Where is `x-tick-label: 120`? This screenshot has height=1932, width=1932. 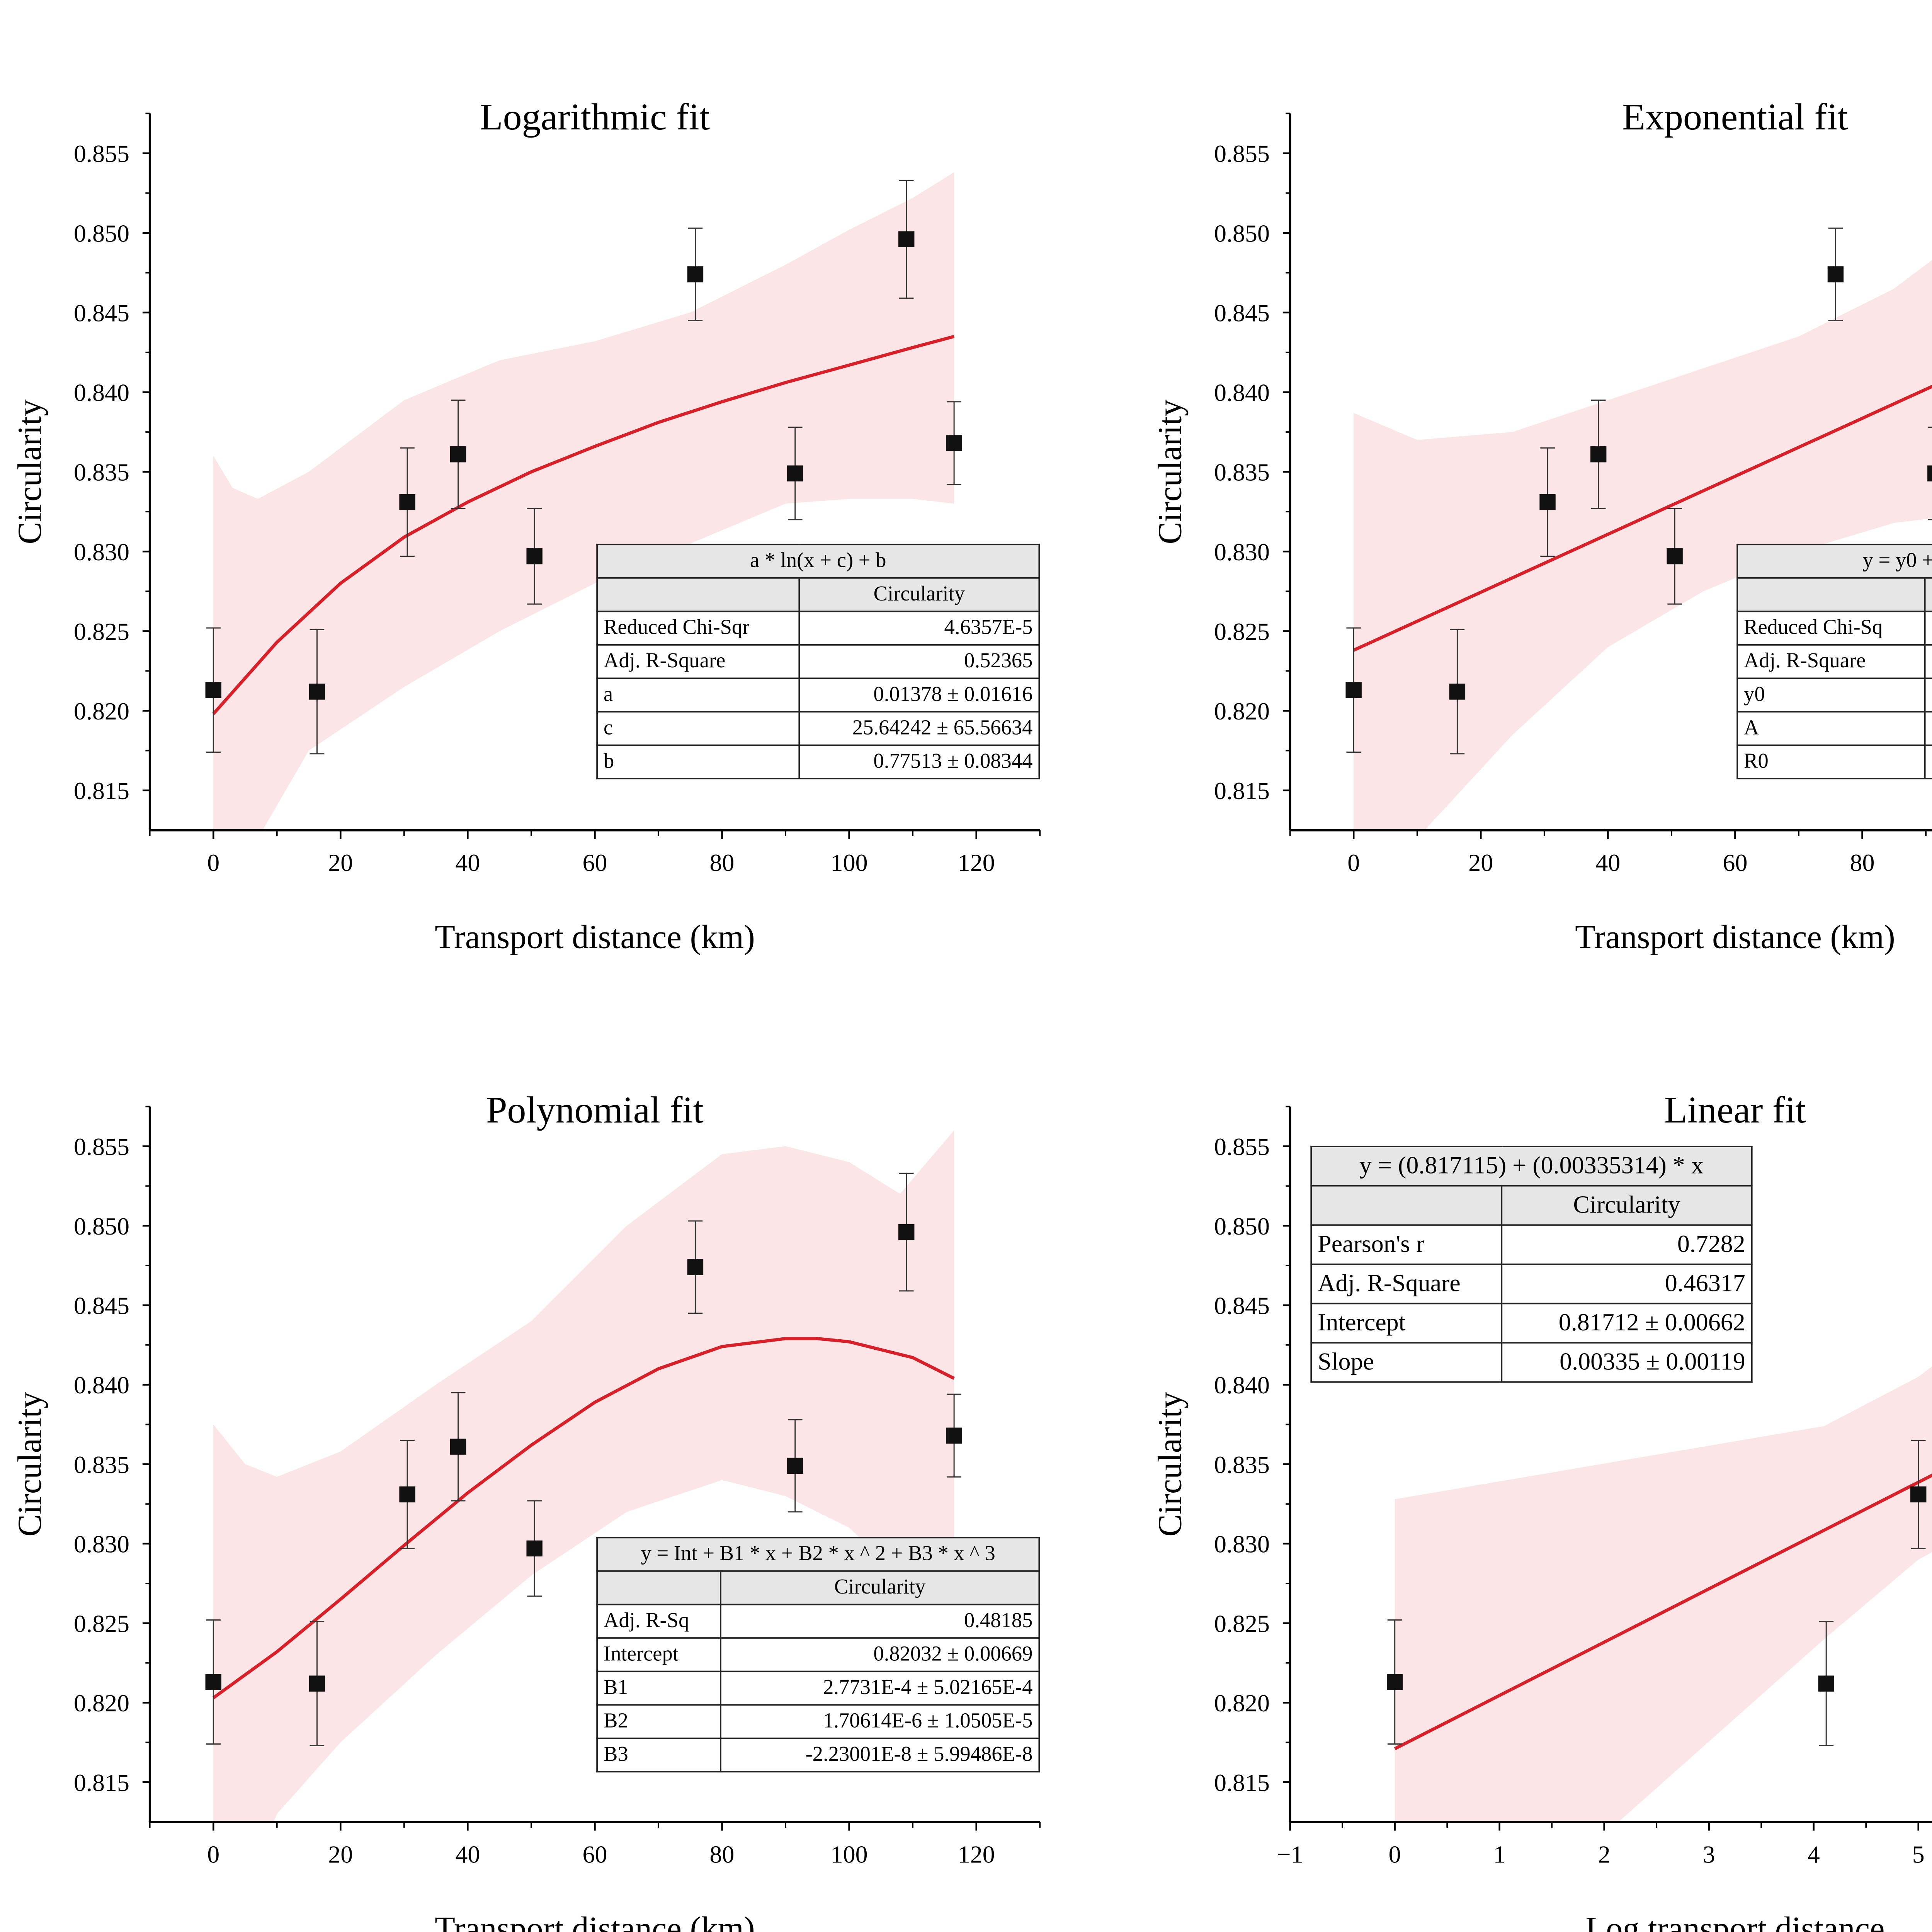 x-tick-label: 120 is located at coordinates (977, 1854).